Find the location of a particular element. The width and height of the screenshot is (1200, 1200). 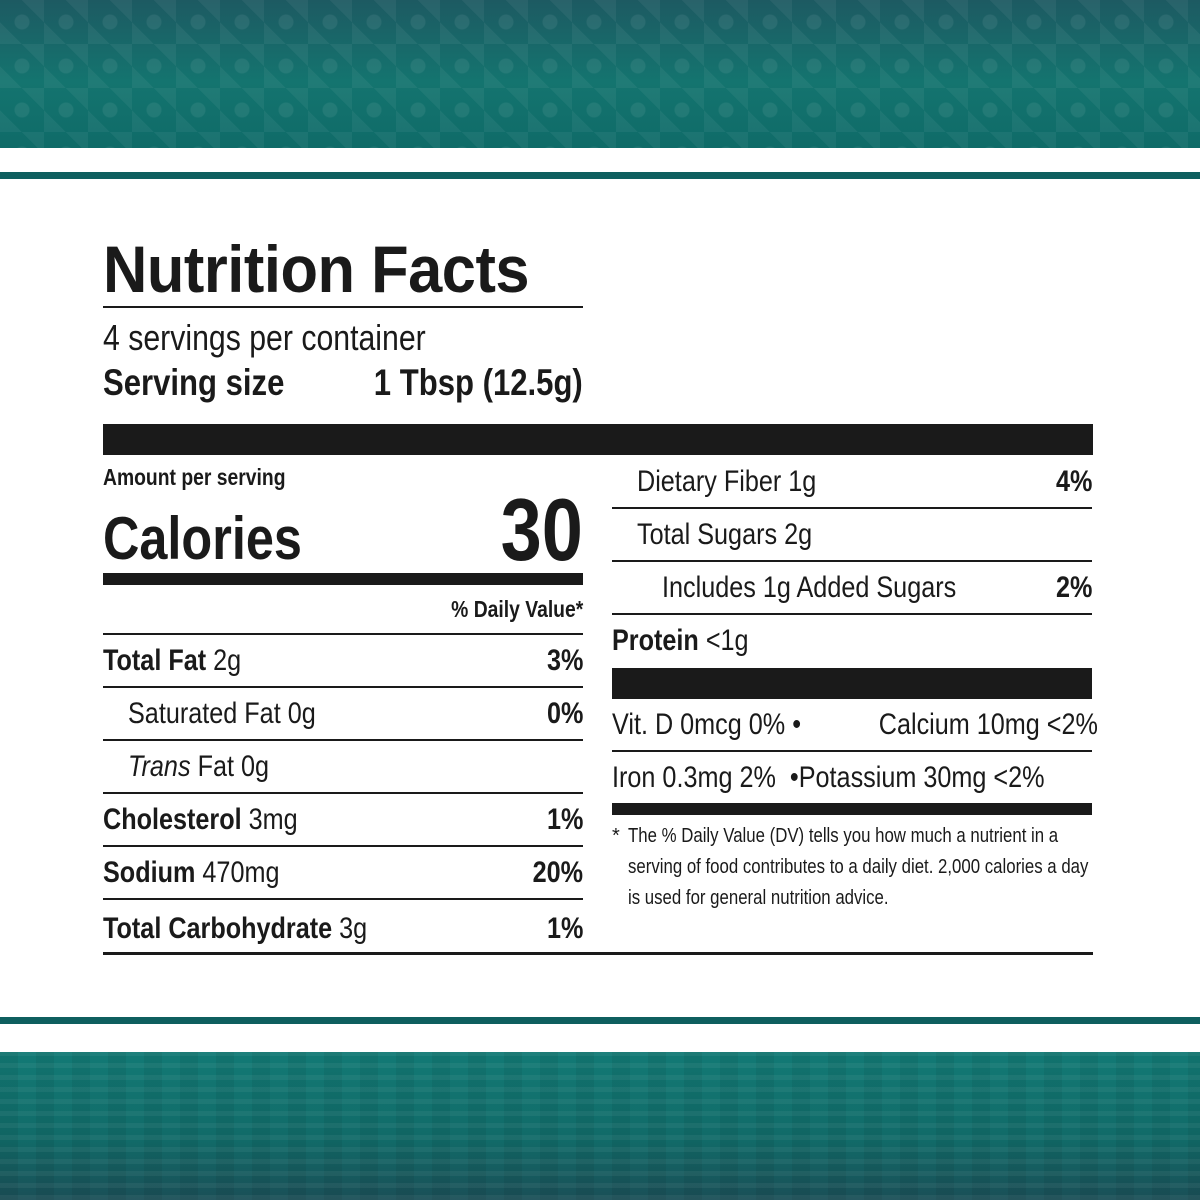

top-teal-rule is located at coordinates (600, 175).